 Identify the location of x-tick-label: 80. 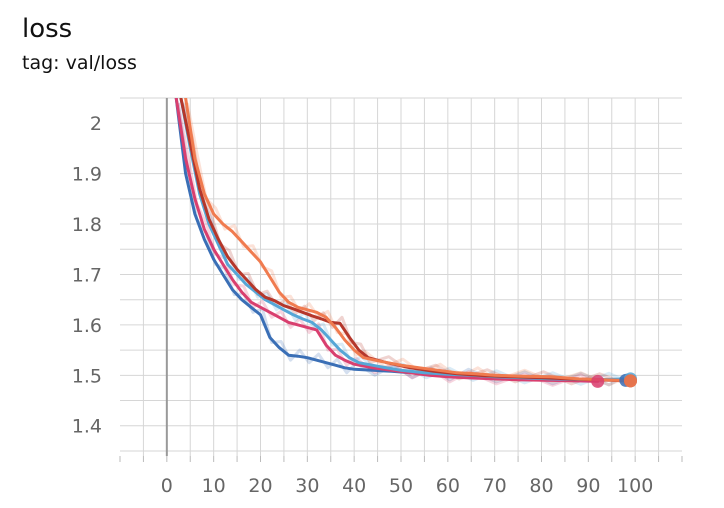
(541, 486).